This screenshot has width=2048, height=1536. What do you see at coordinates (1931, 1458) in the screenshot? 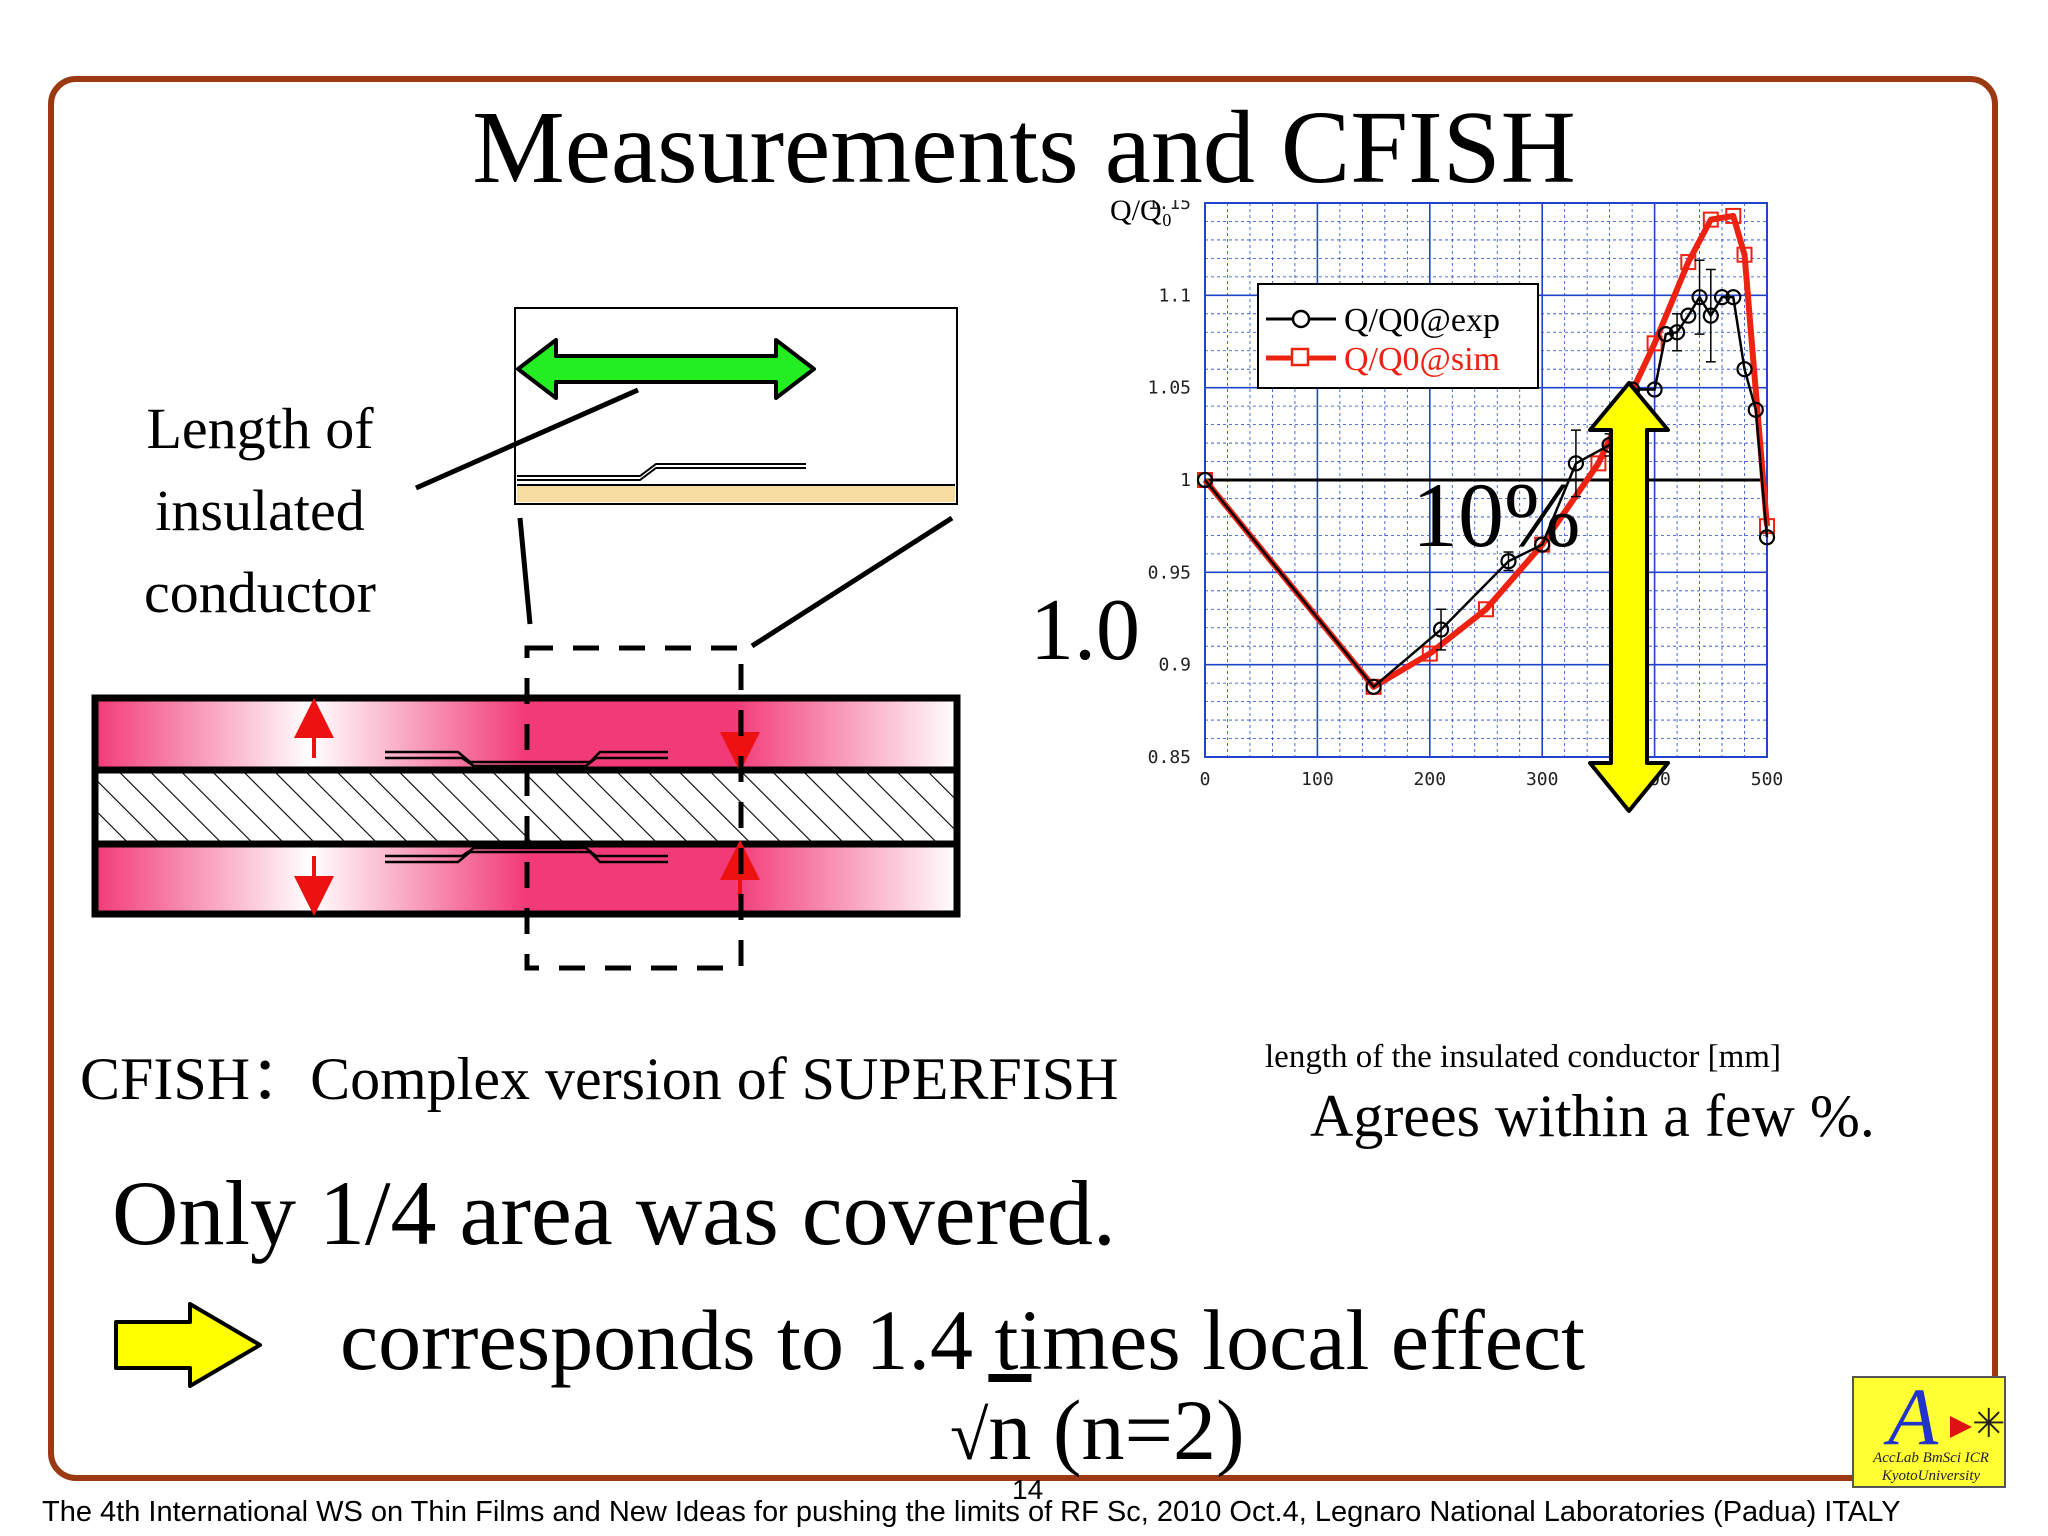
I see `logo-line1: AccLab BmSci ICR` at bounding box center [1931, 1458].